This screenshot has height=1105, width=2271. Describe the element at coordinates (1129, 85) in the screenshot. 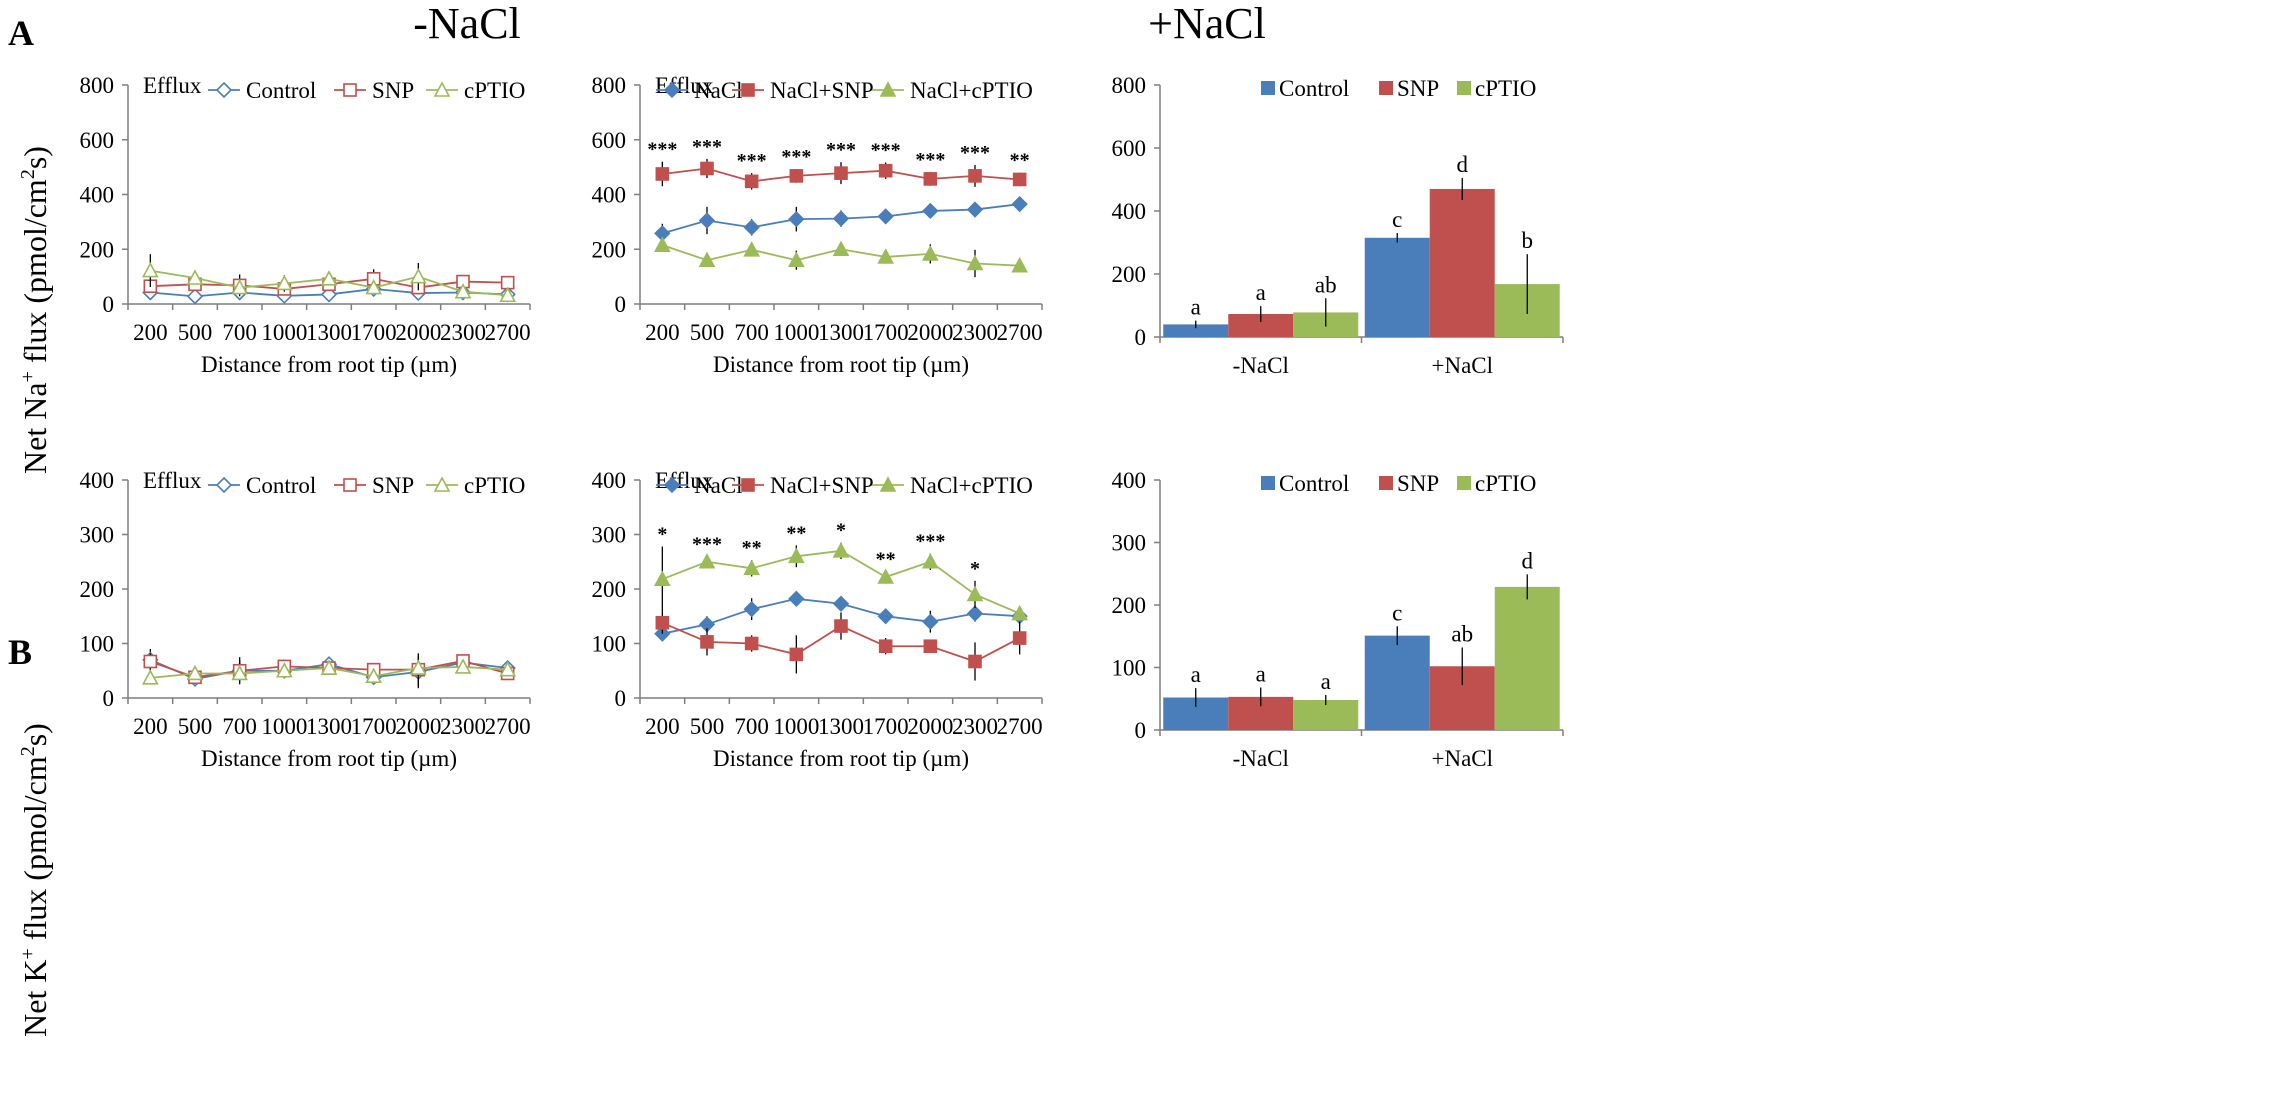

I see `y-tick-label: 800` at that location.